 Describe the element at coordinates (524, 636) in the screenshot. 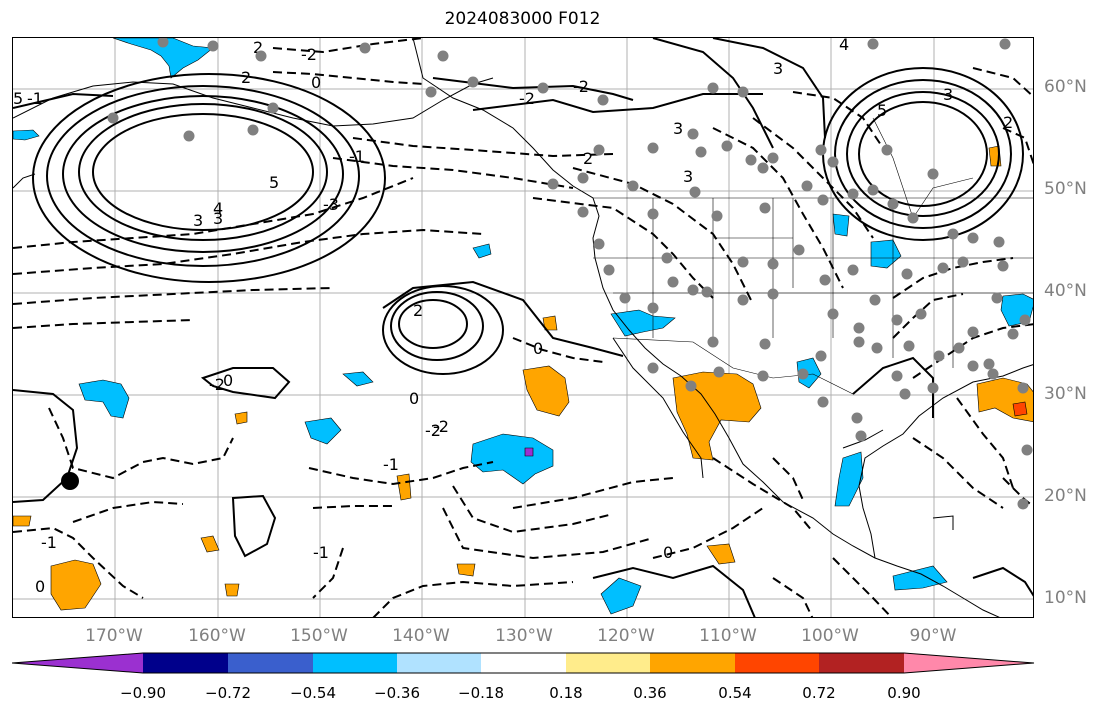

I see `lon-label-130w: 130°W` at that location.